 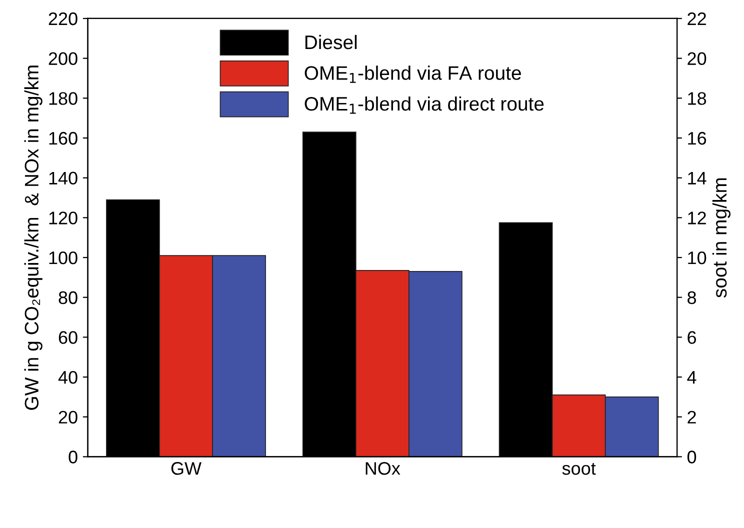 What do you see at coordinates (68, 337) in the screenshot?
I see `y-tick-label: 60` at bounding box center [68, 337].